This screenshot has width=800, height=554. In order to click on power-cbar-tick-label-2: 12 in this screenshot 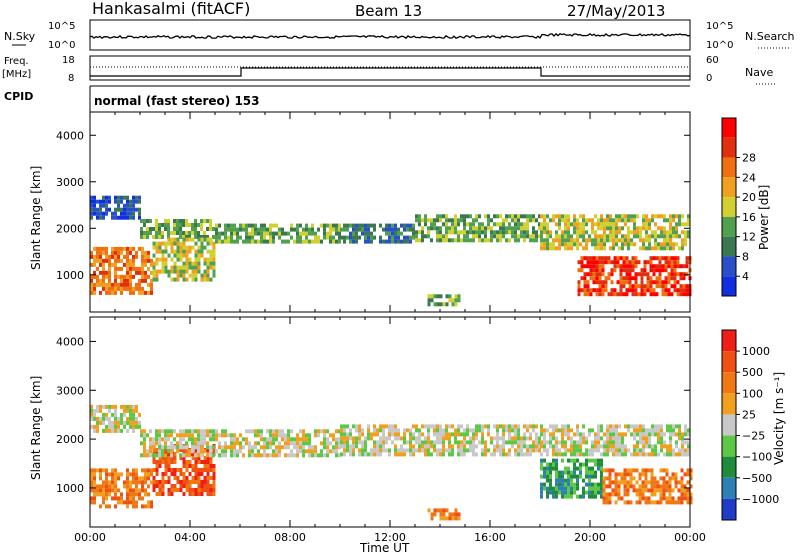, I will do `click(749, 237)`.